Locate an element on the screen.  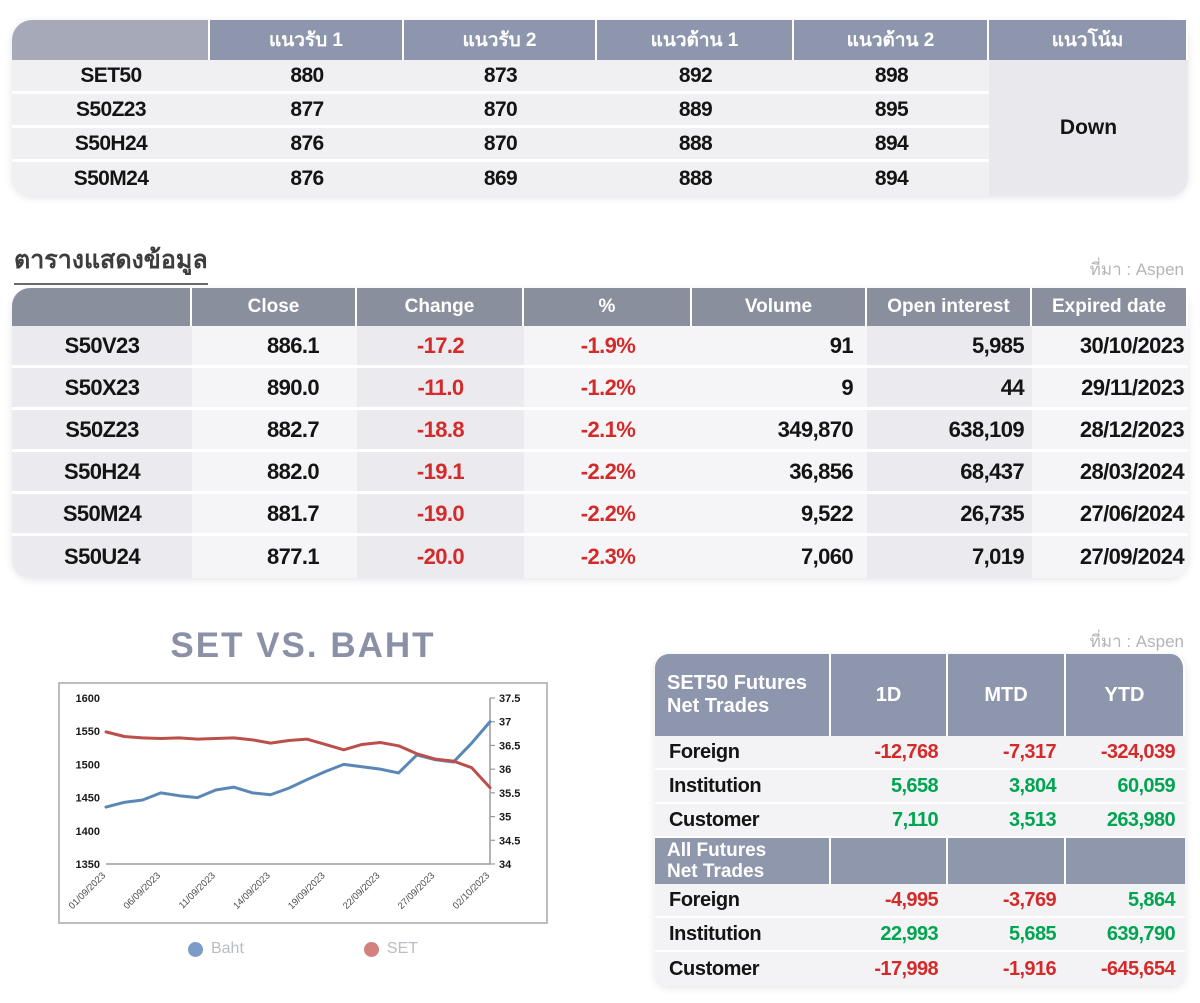
expired-date-value: 29/11/2023 is located at coordinates (1110, 389).